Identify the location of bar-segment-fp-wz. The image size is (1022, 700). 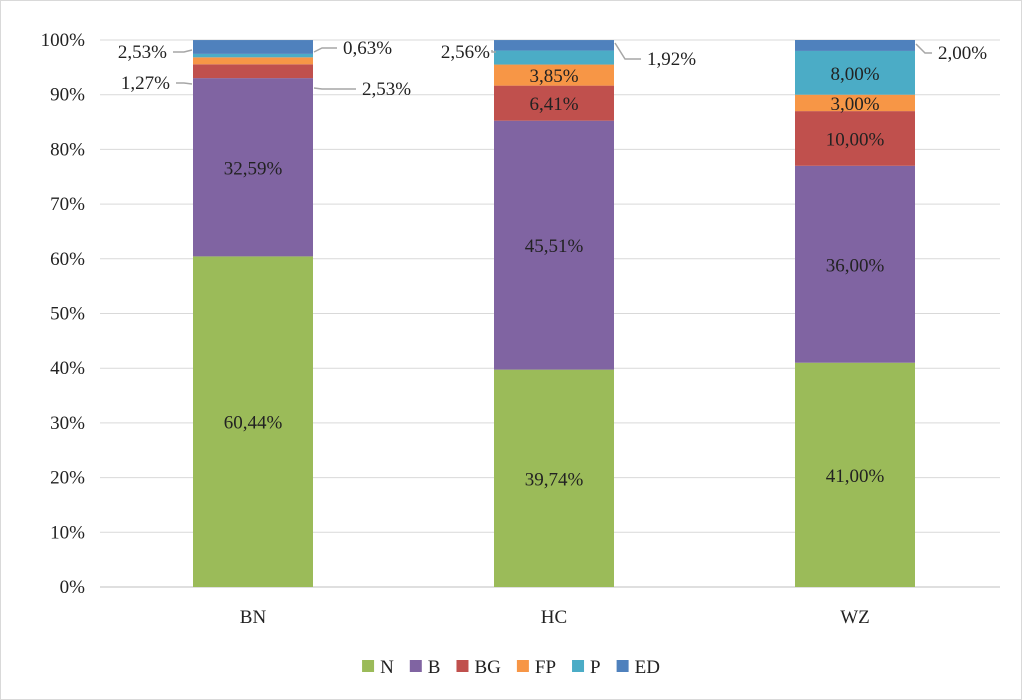
(855, 103).